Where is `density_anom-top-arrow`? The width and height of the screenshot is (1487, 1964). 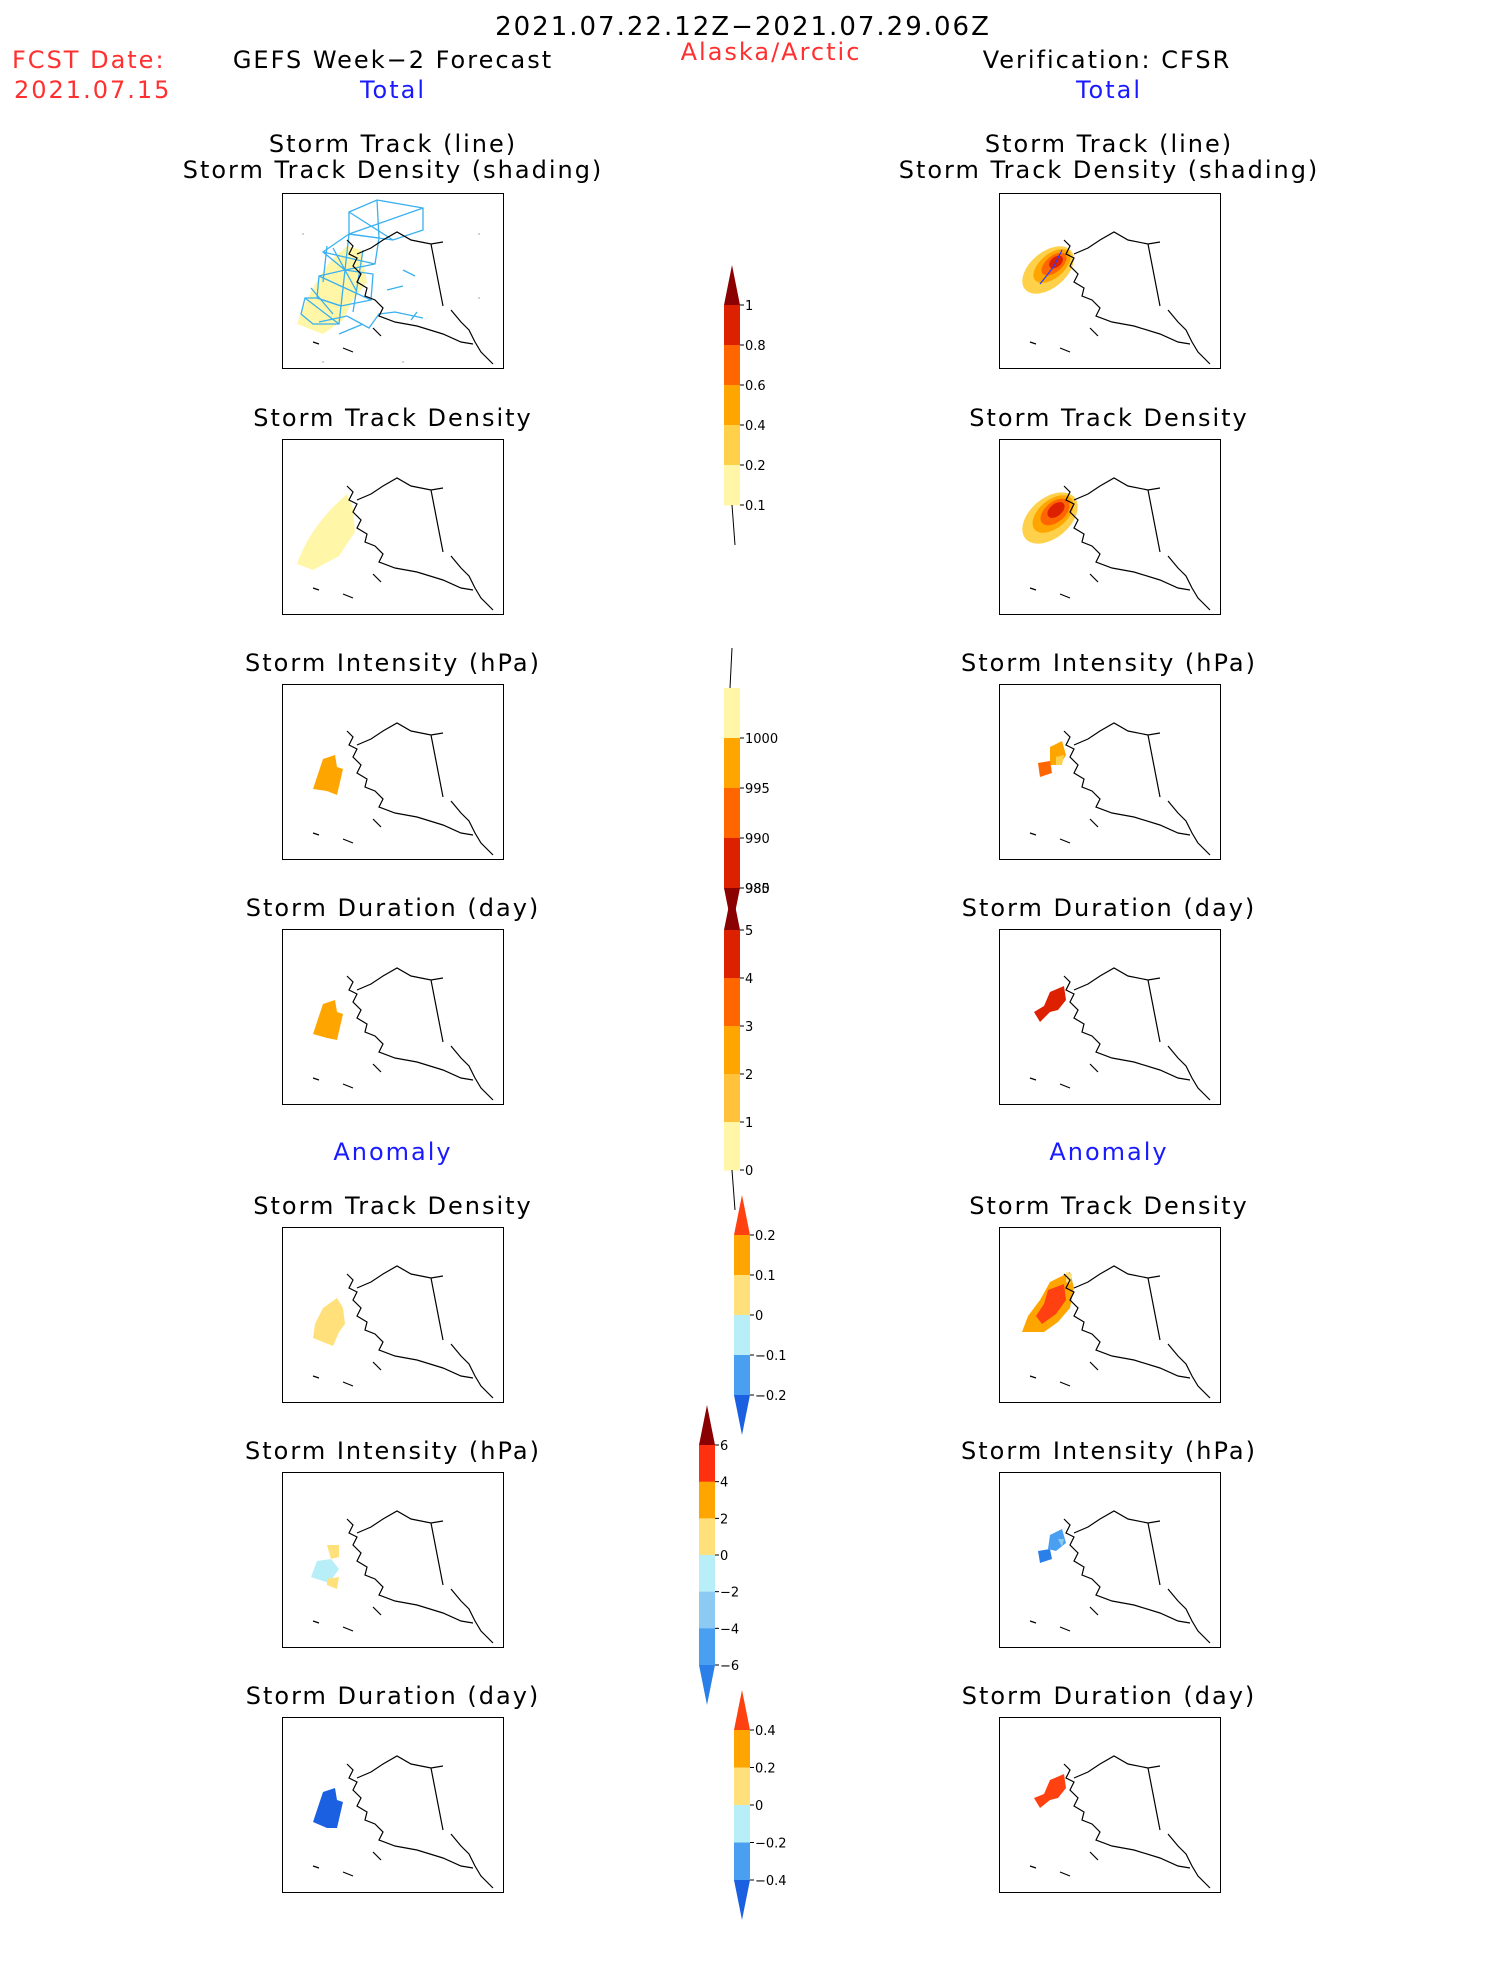
density_anom-top-arrow is located at coordinates (742, 1215).